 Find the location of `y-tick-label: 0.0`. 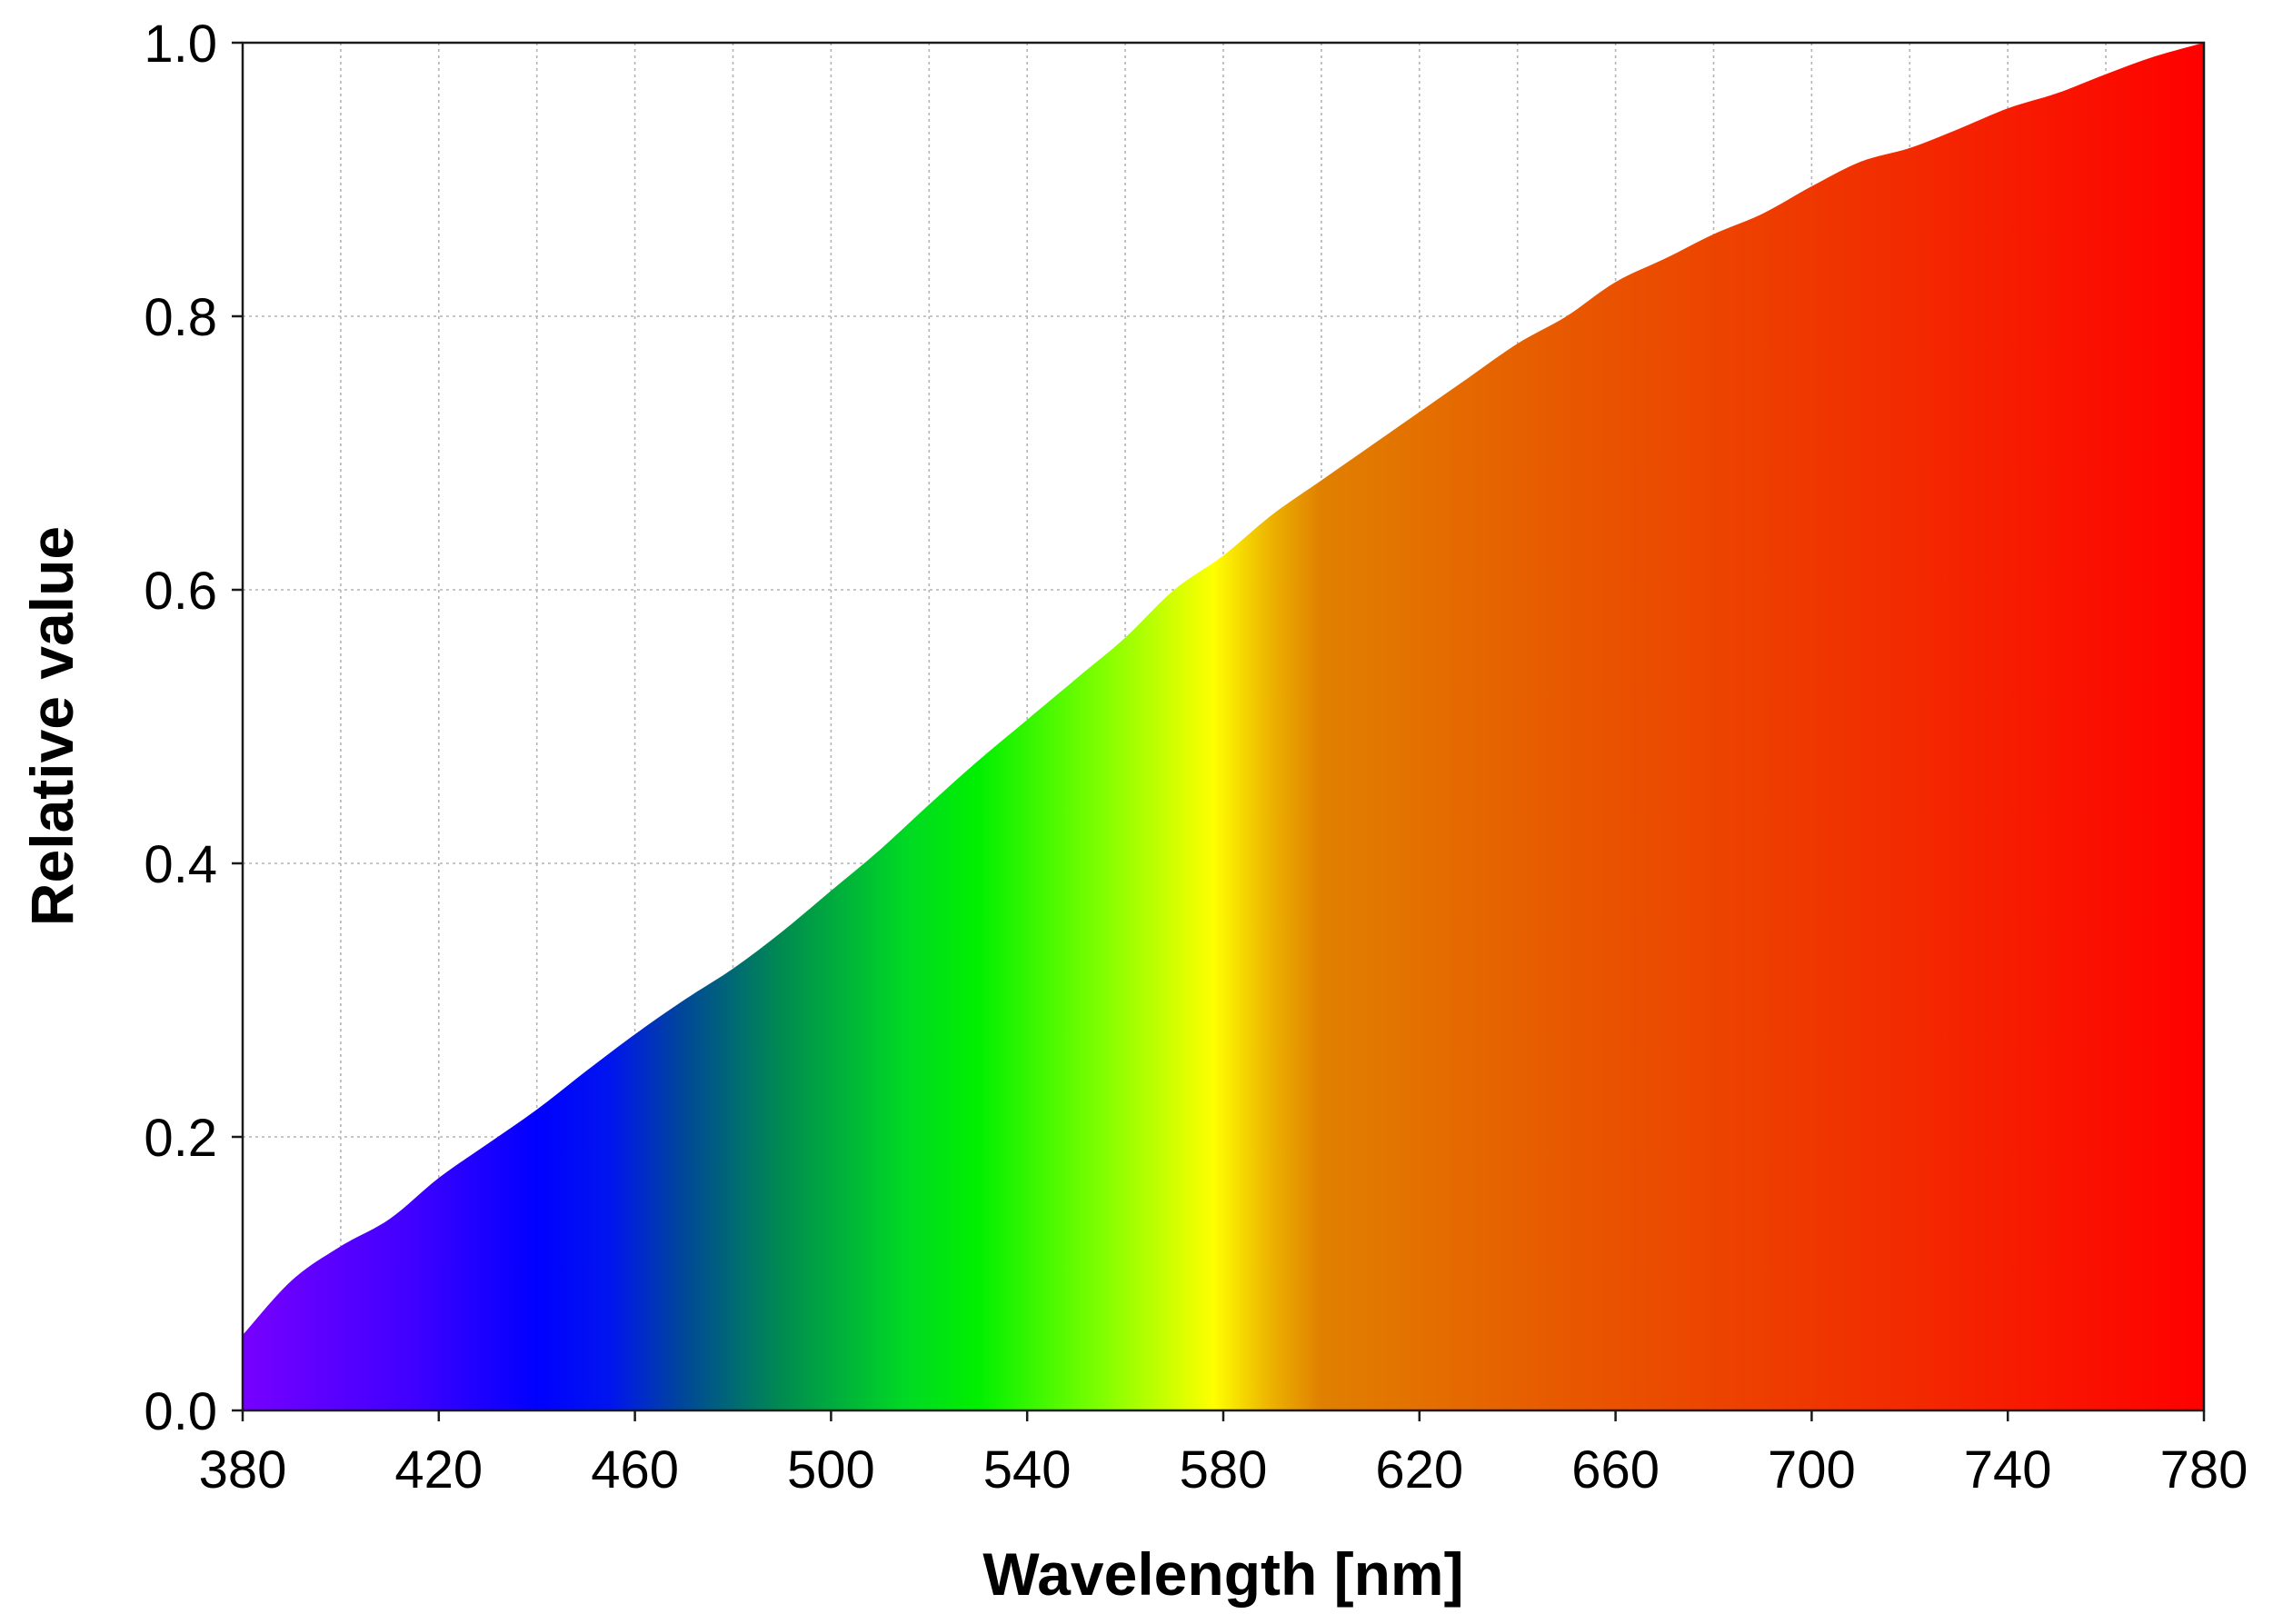

y-tick-label: 0.0 is located at coordinates (180, 1411).